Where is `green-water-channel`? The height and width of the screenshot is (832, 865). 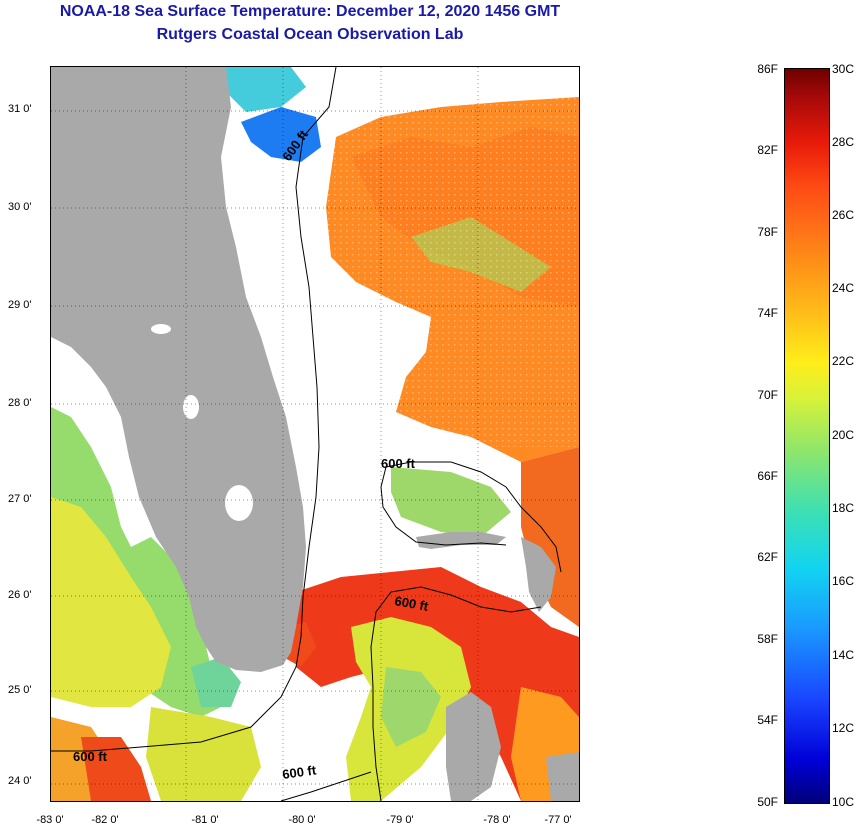 green-water-channel is located at coordinates (411, 707).